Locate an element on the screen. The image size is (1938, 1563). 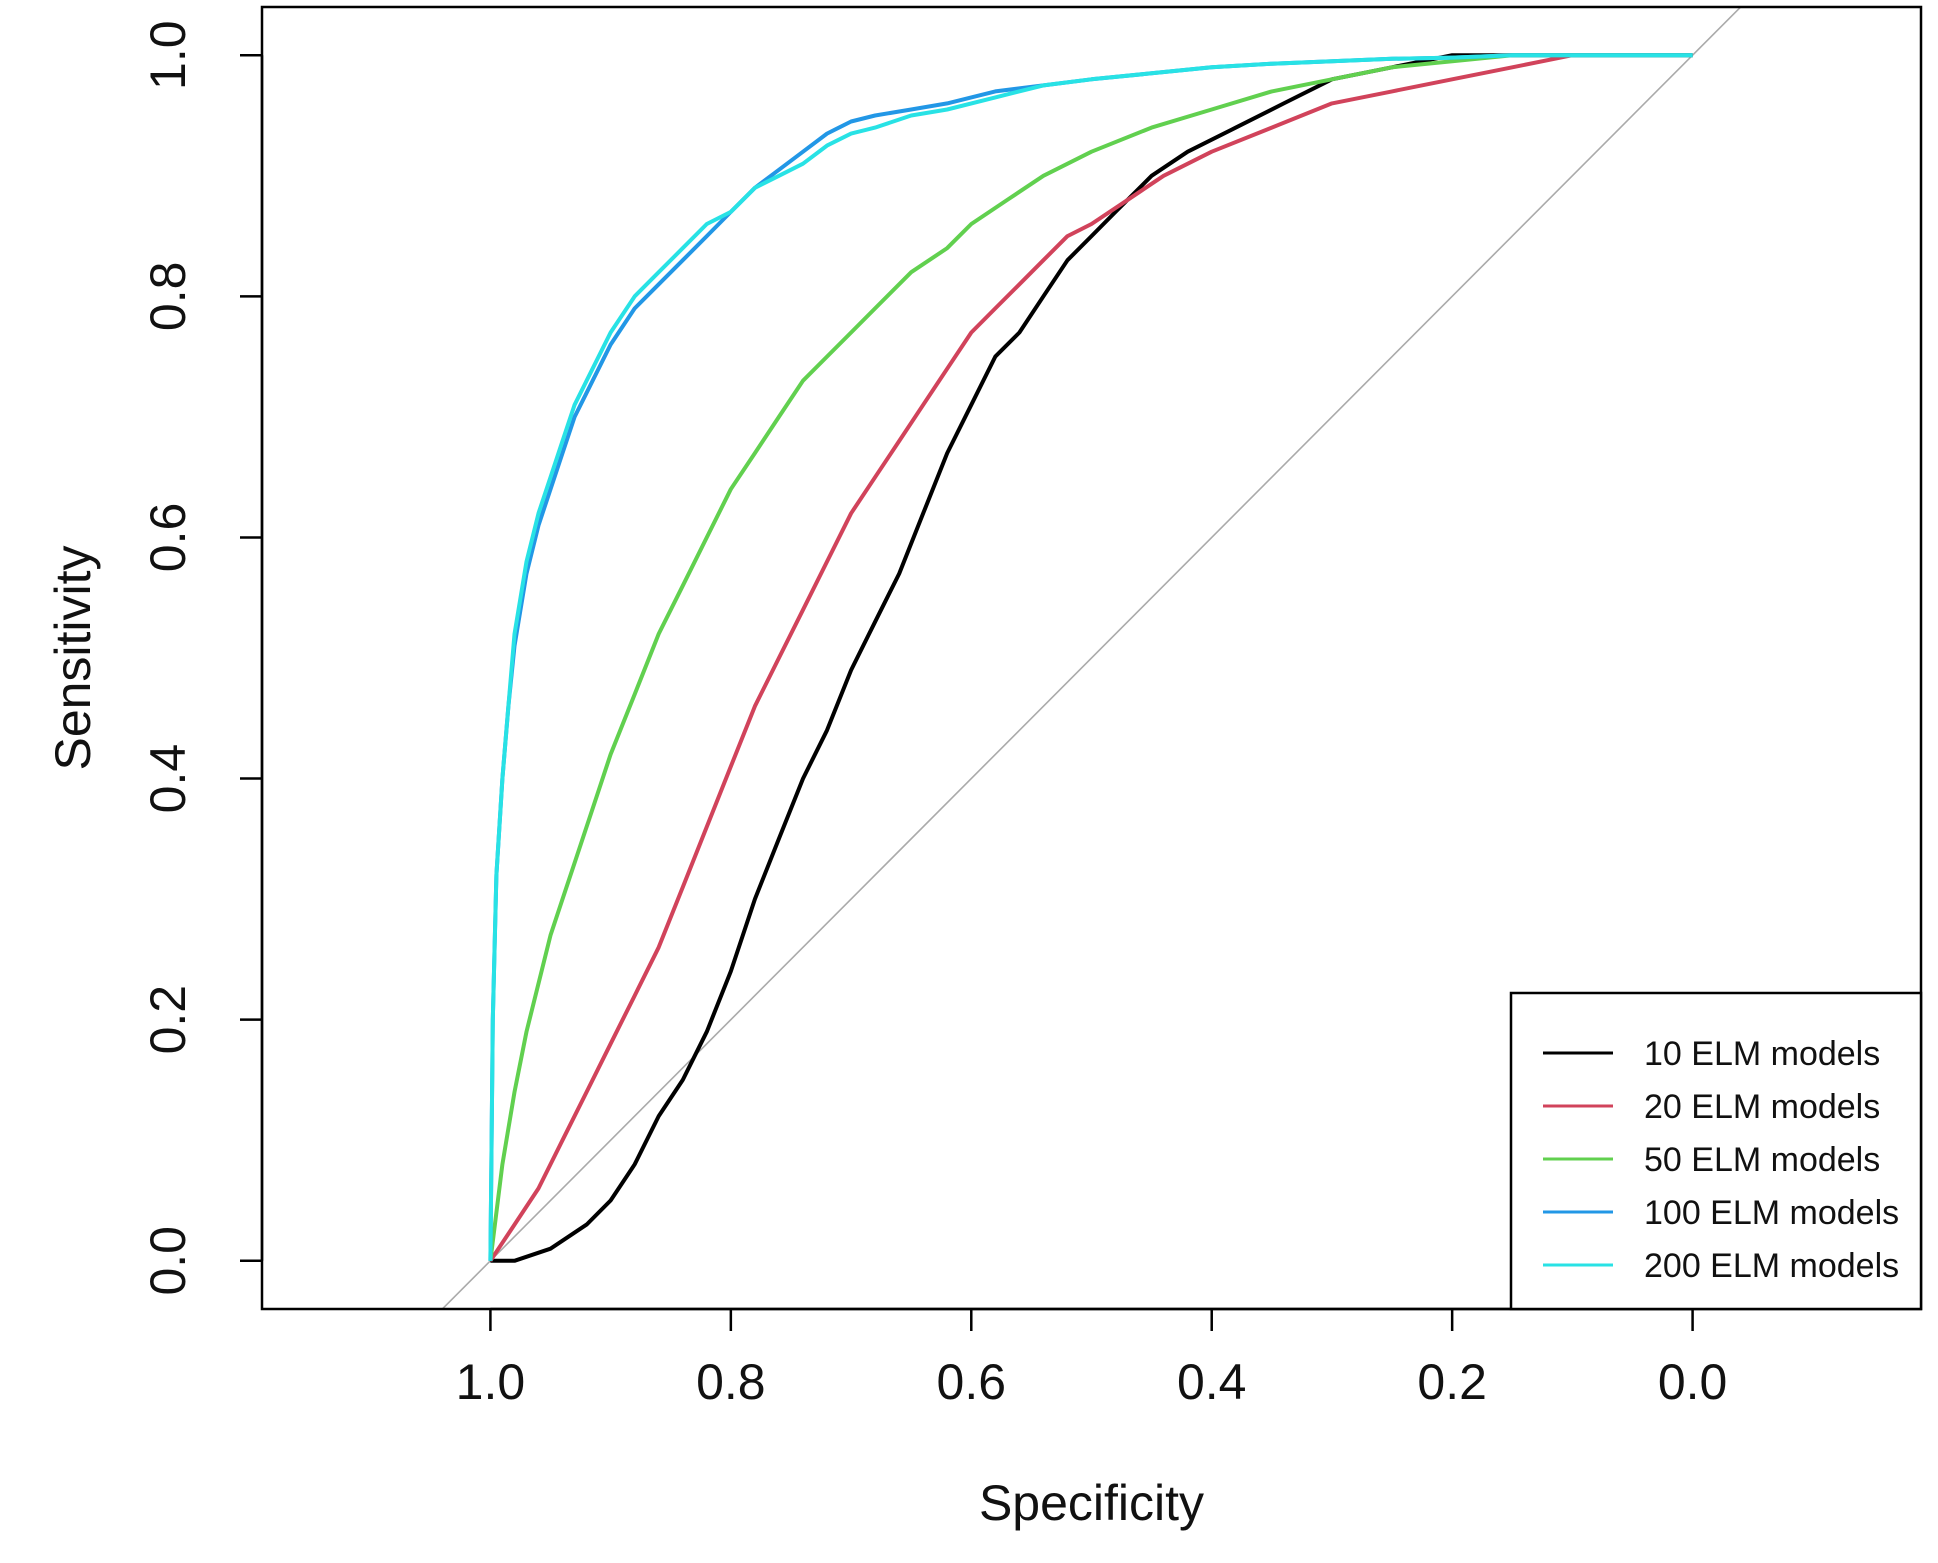
x-tick-label: 0.2 is located at coordinates (1452, 1382).